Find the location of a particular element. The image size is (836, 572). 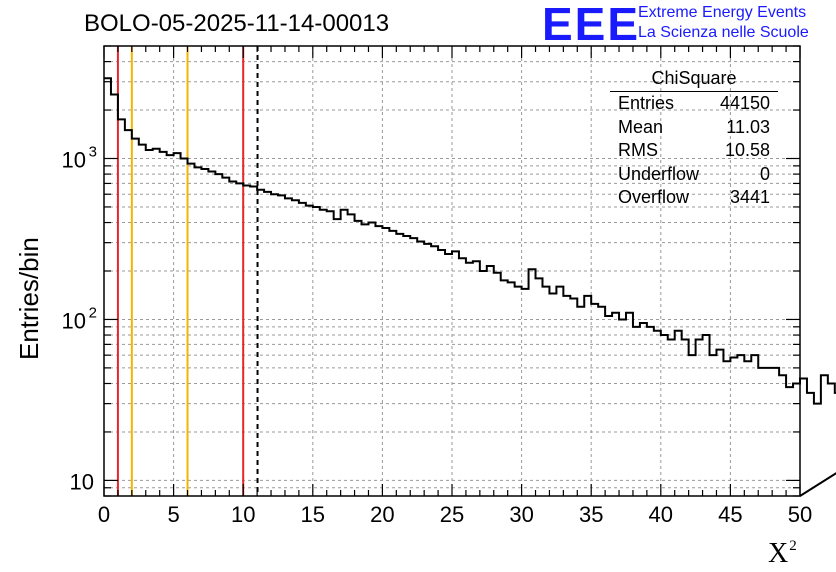

stats-label: Underflow is located at coordinates (659, 173).